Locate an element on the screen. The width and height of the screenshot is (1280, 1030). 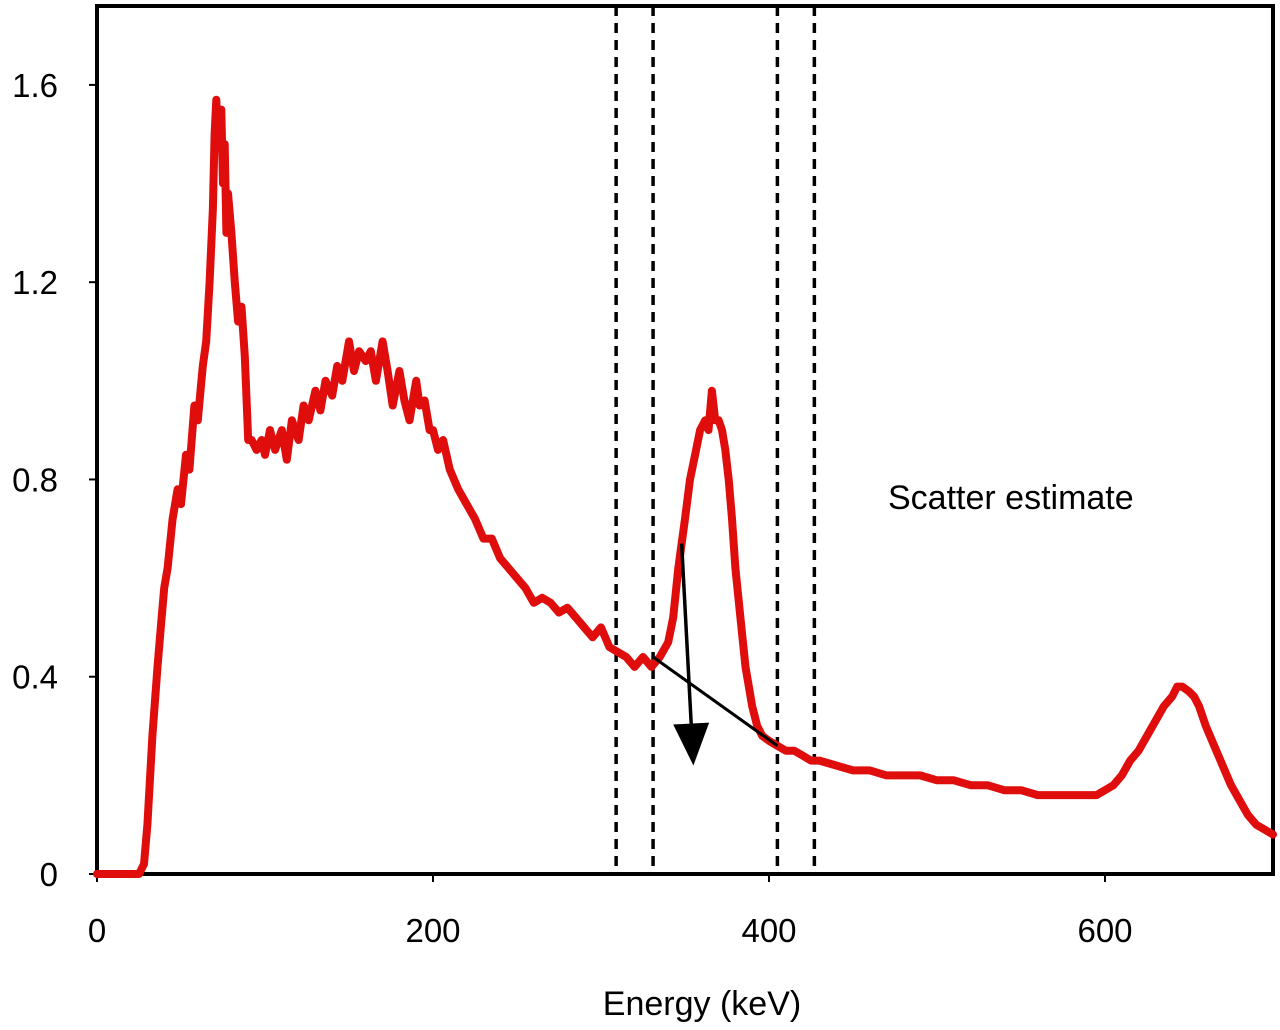
annotation-label: Scatter estimate is located at coordinates (1011, 498).